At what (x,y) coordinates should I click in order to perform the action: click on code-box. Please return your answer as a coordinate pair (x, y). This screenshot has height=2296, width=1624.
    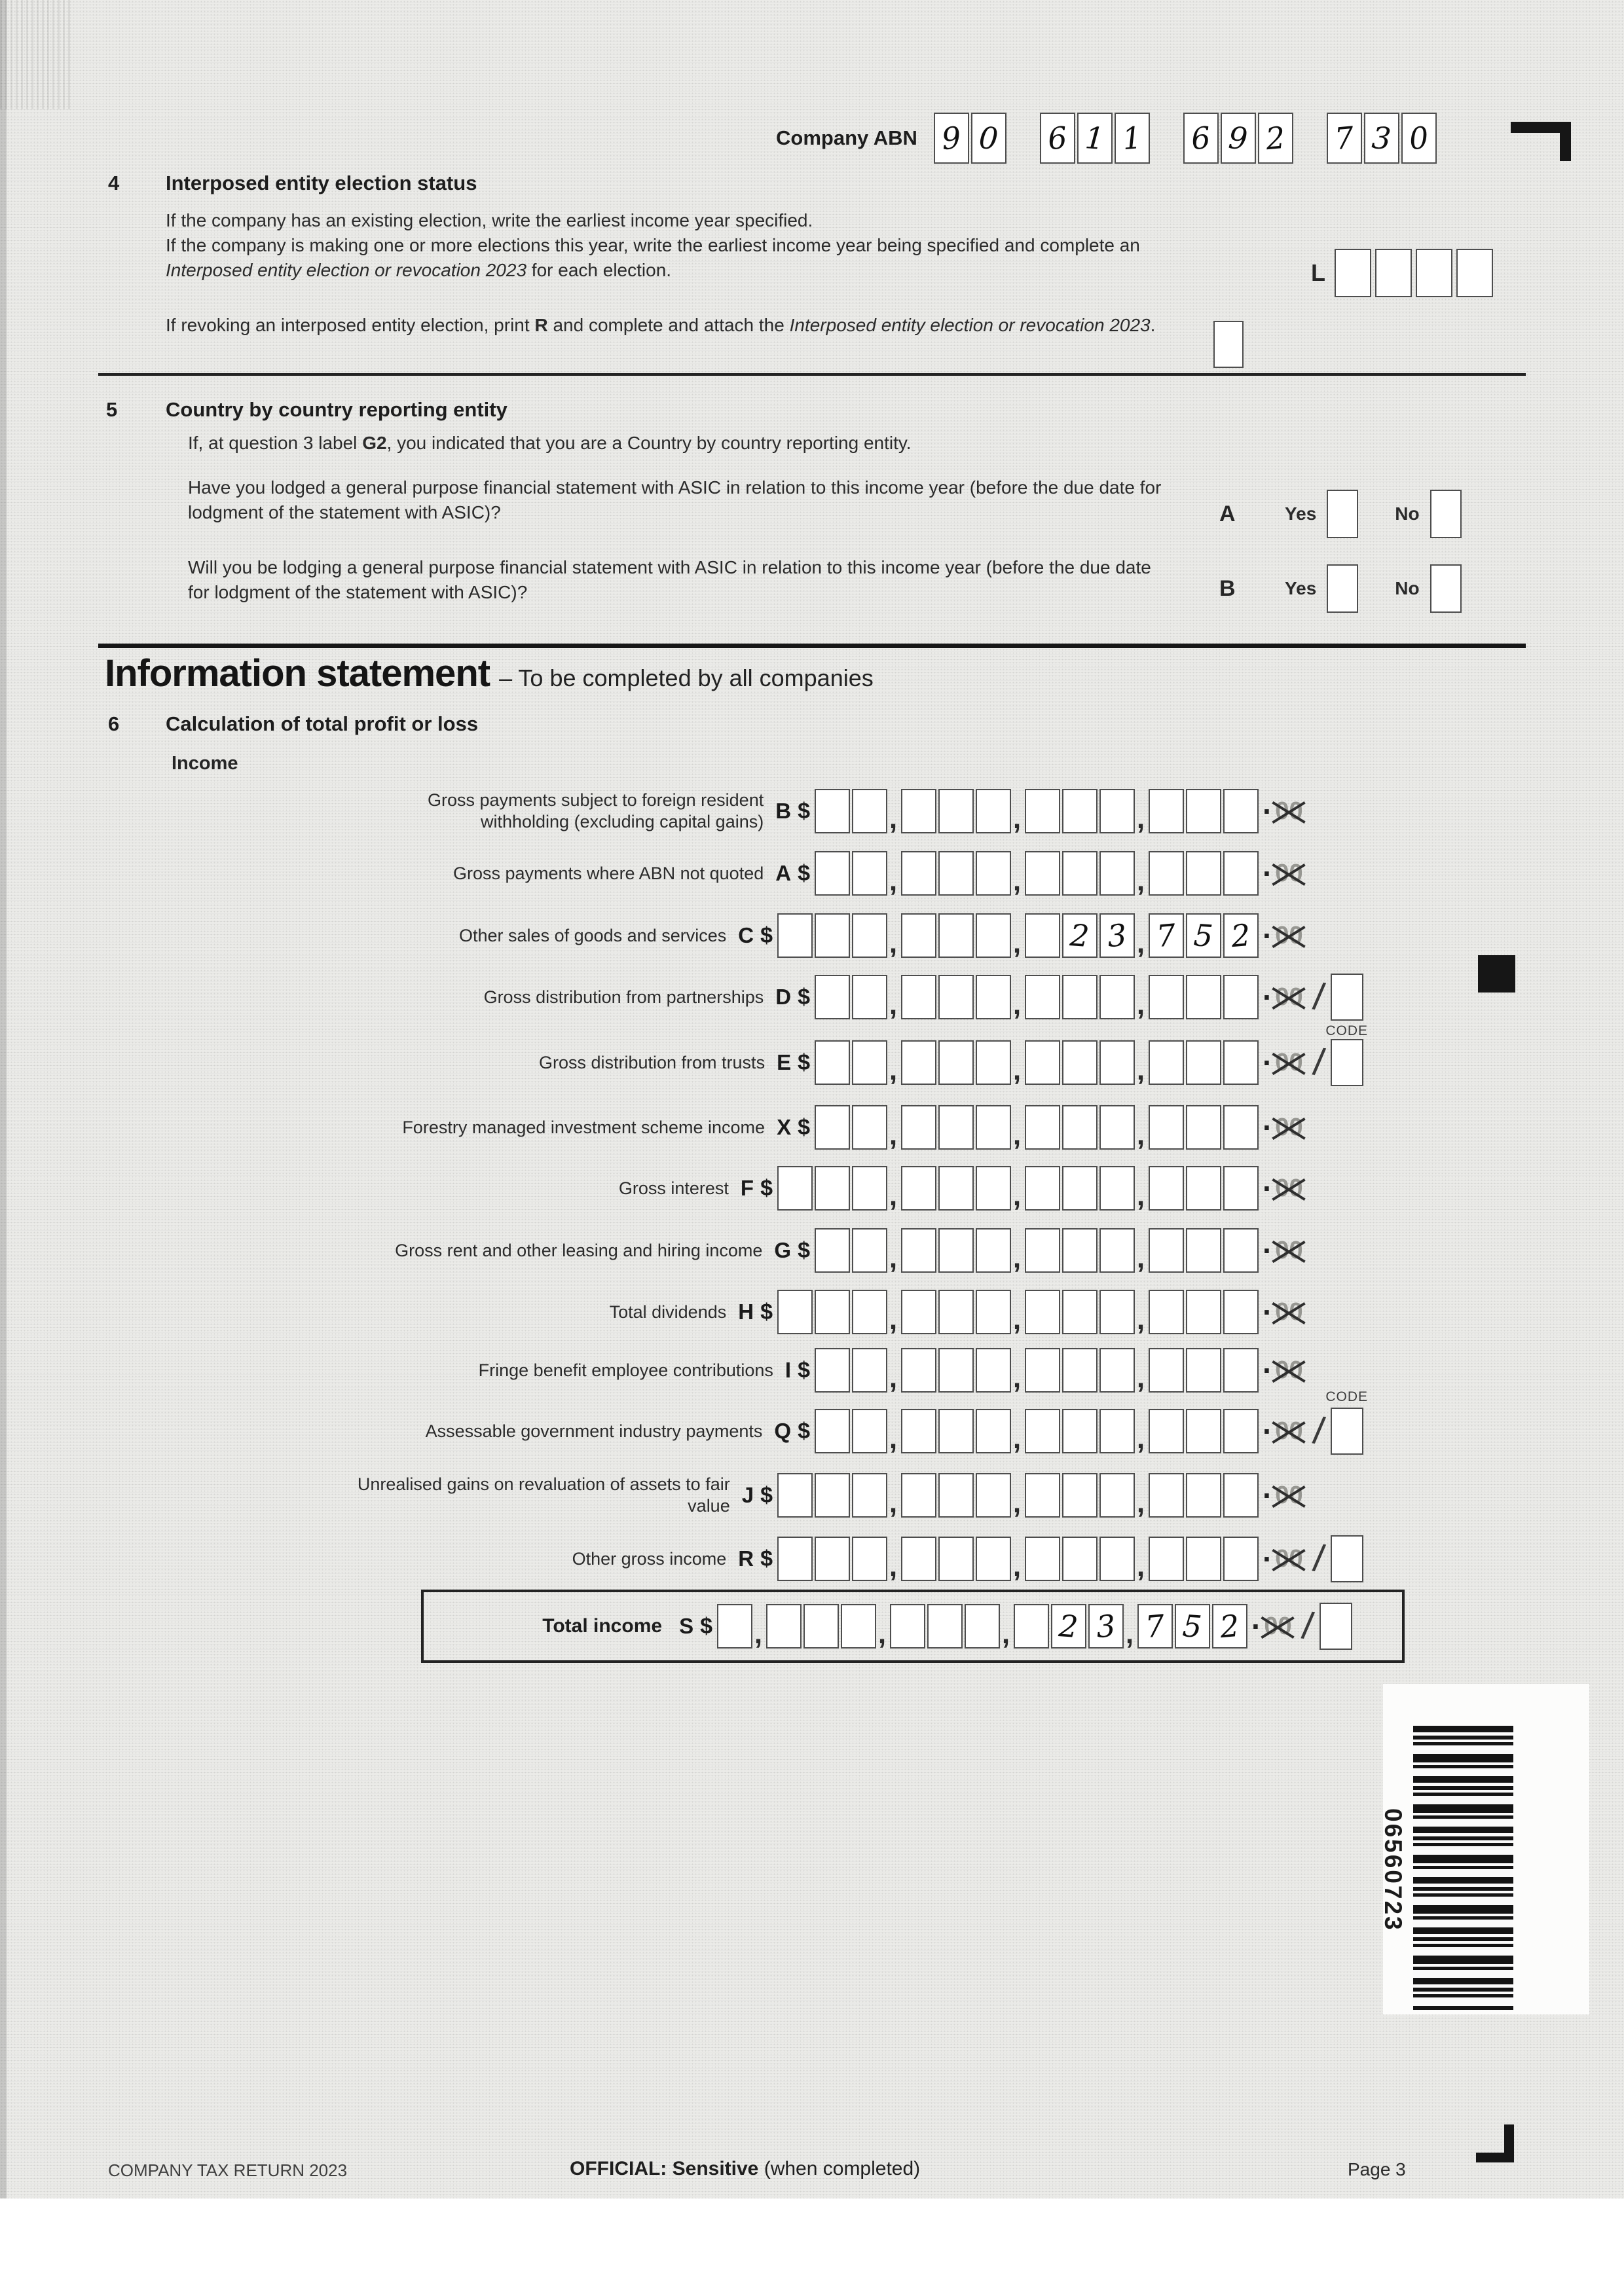
    Looking at the image, I should click on (1335, 1626).